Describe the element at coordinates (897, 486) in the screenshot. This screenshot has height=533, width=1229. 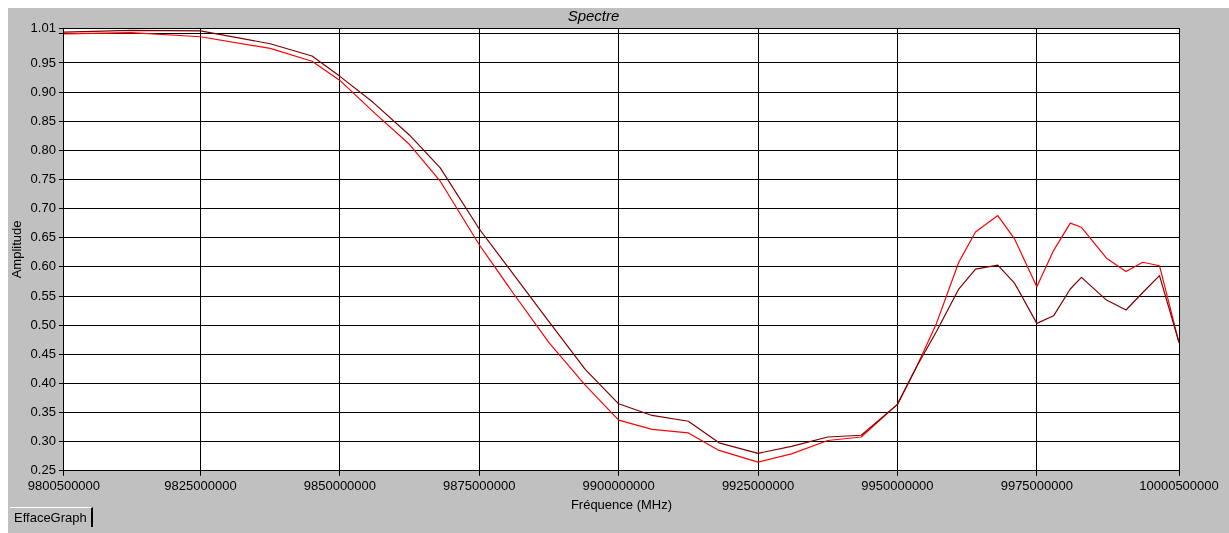
I see `x-tick-label: 9950000000` at that location.